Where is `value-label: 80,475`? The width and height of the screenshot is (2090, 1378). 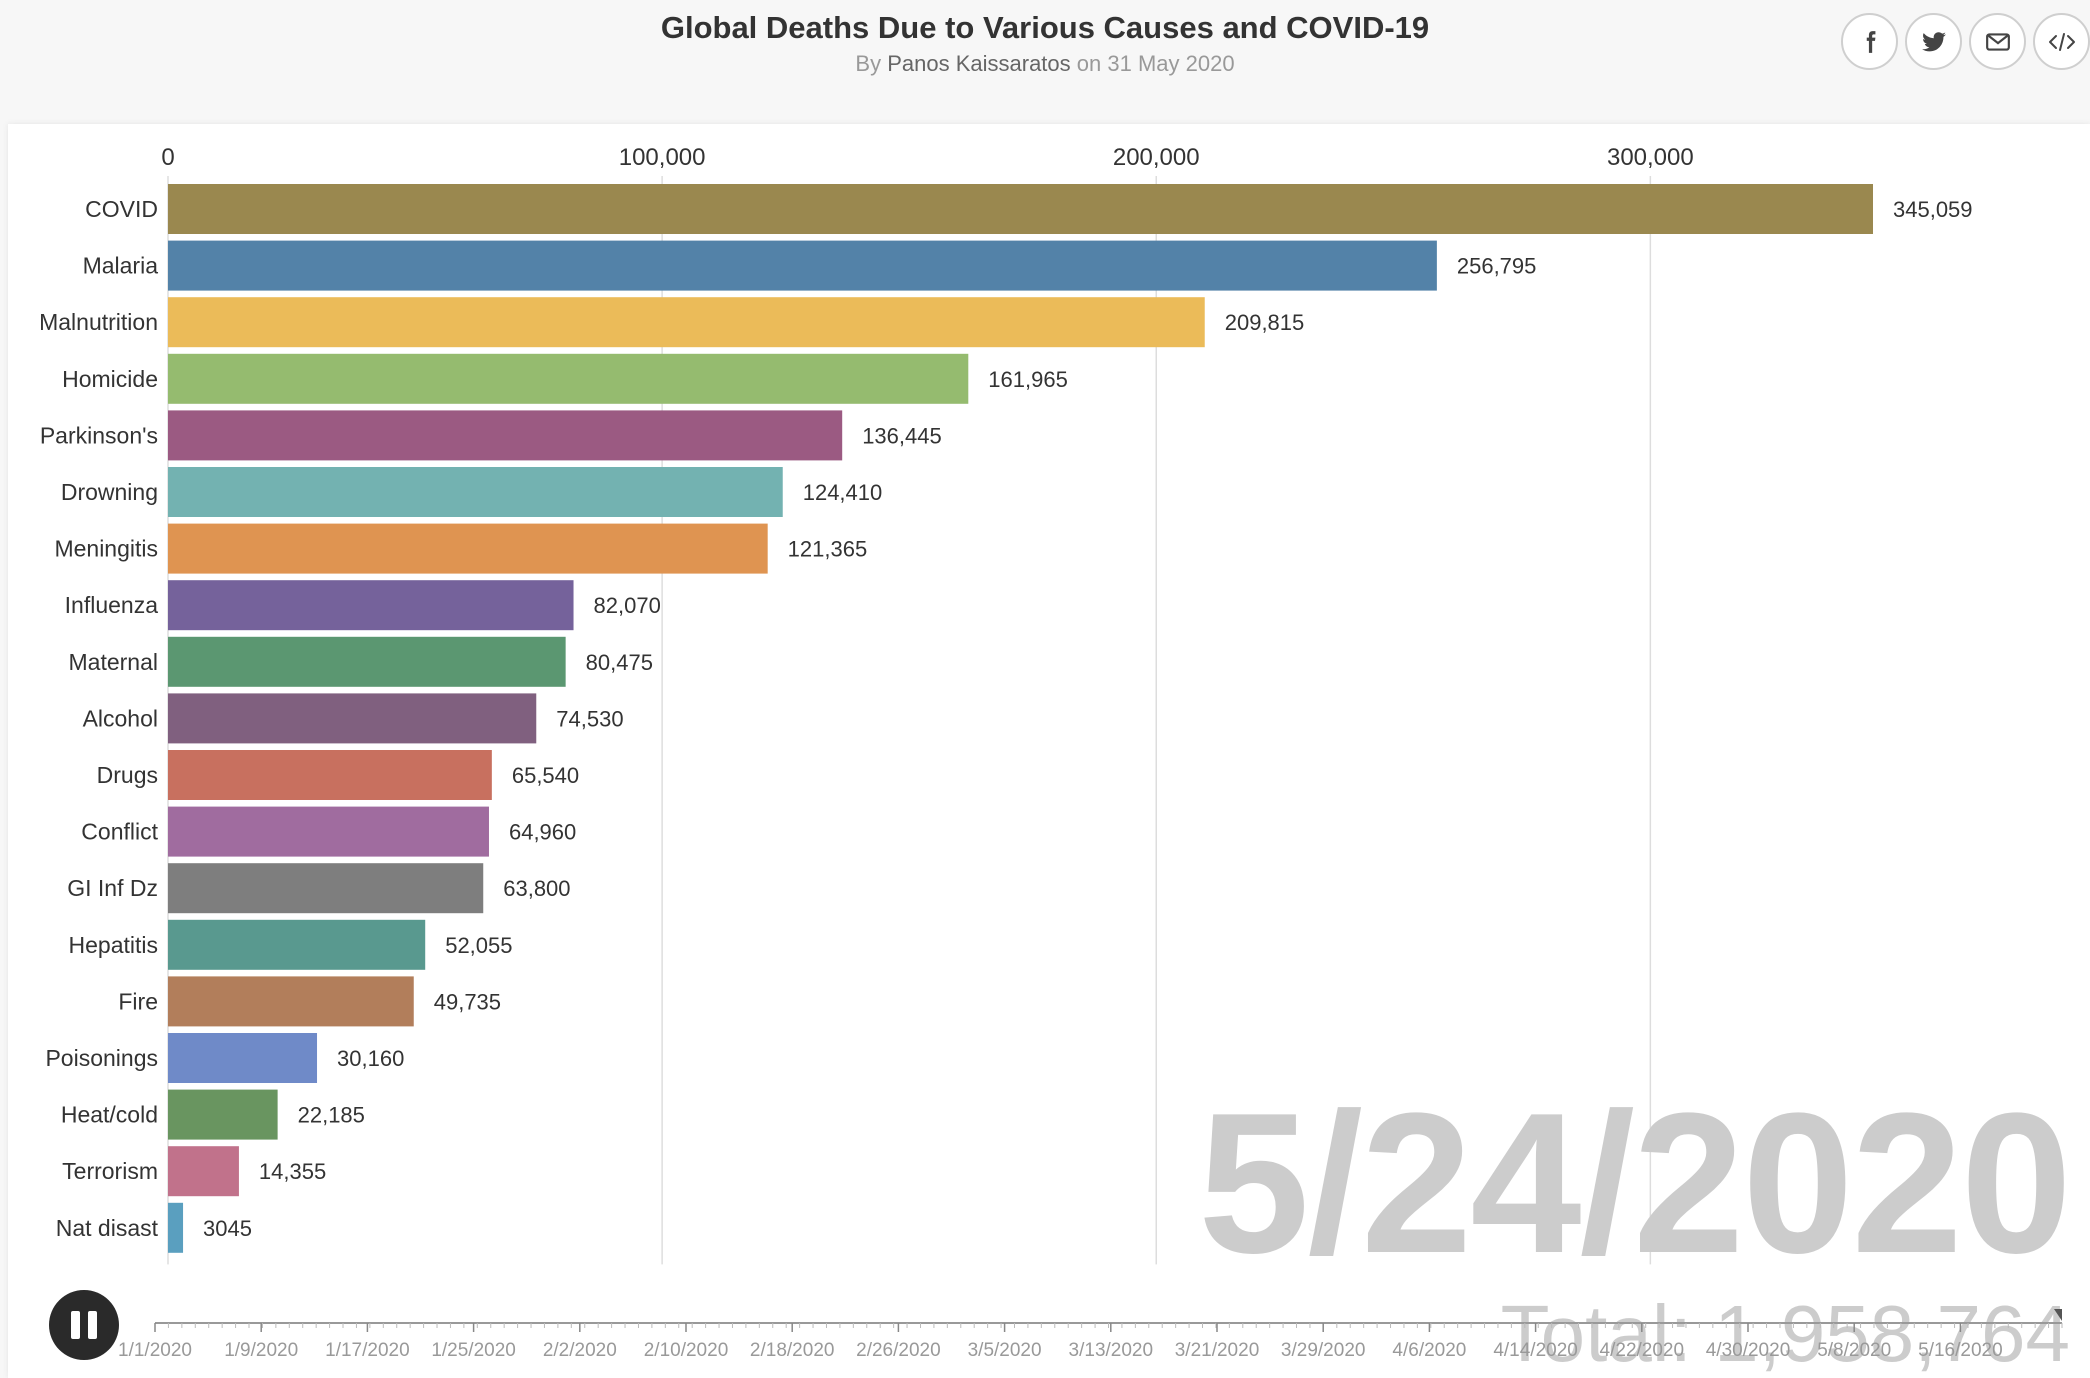 value-label: 80,475 is located at coordinates (619, 662).